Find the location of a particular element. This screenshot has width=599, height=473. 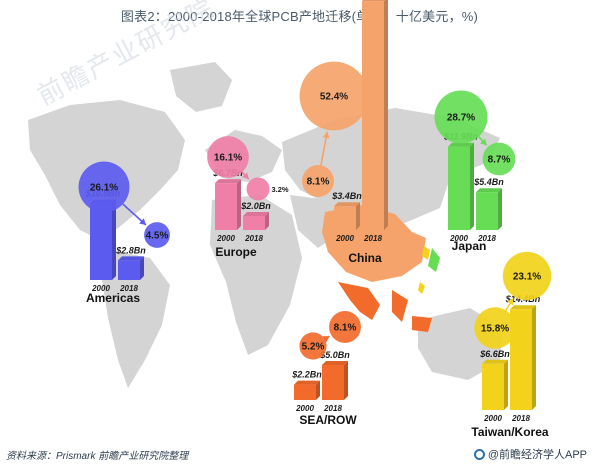

value-label: $5.0Bn is located at coordinates (334, 355).